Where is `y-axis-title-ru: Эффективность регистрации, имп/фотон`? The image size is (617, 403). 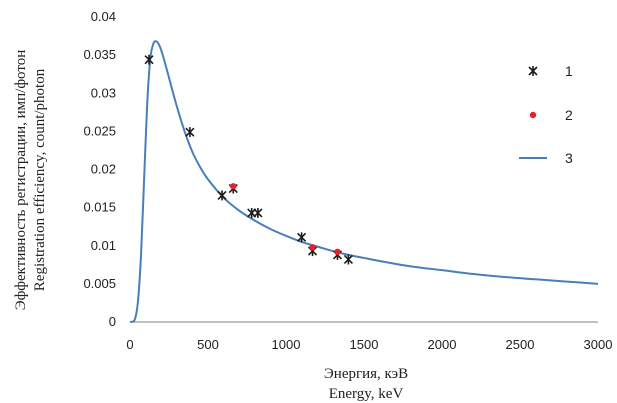 y-axis-title-ru: Эффективность регистрации, имп/фотон is located at coordinates (21, 180).